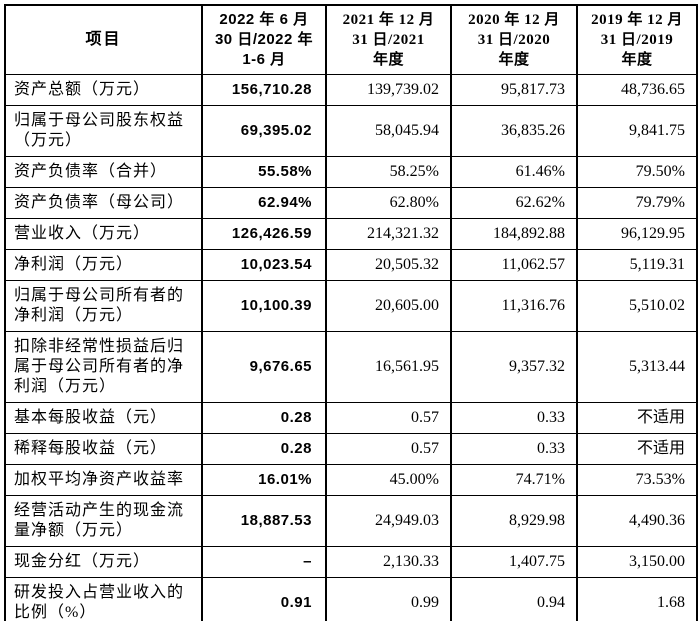 This screenshot has width=700, height=621. I want to click on row-label: 扣除非经常性损益后归 属于母公司所有者的净 利润（万元）, so click(103, 367).